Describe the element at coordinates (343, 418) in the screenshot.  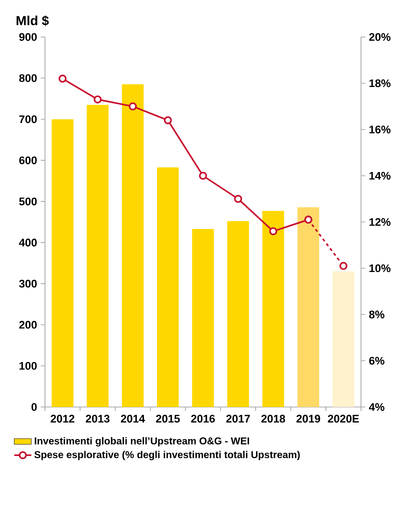
I see `x-tick-label: 2020E` at that location.